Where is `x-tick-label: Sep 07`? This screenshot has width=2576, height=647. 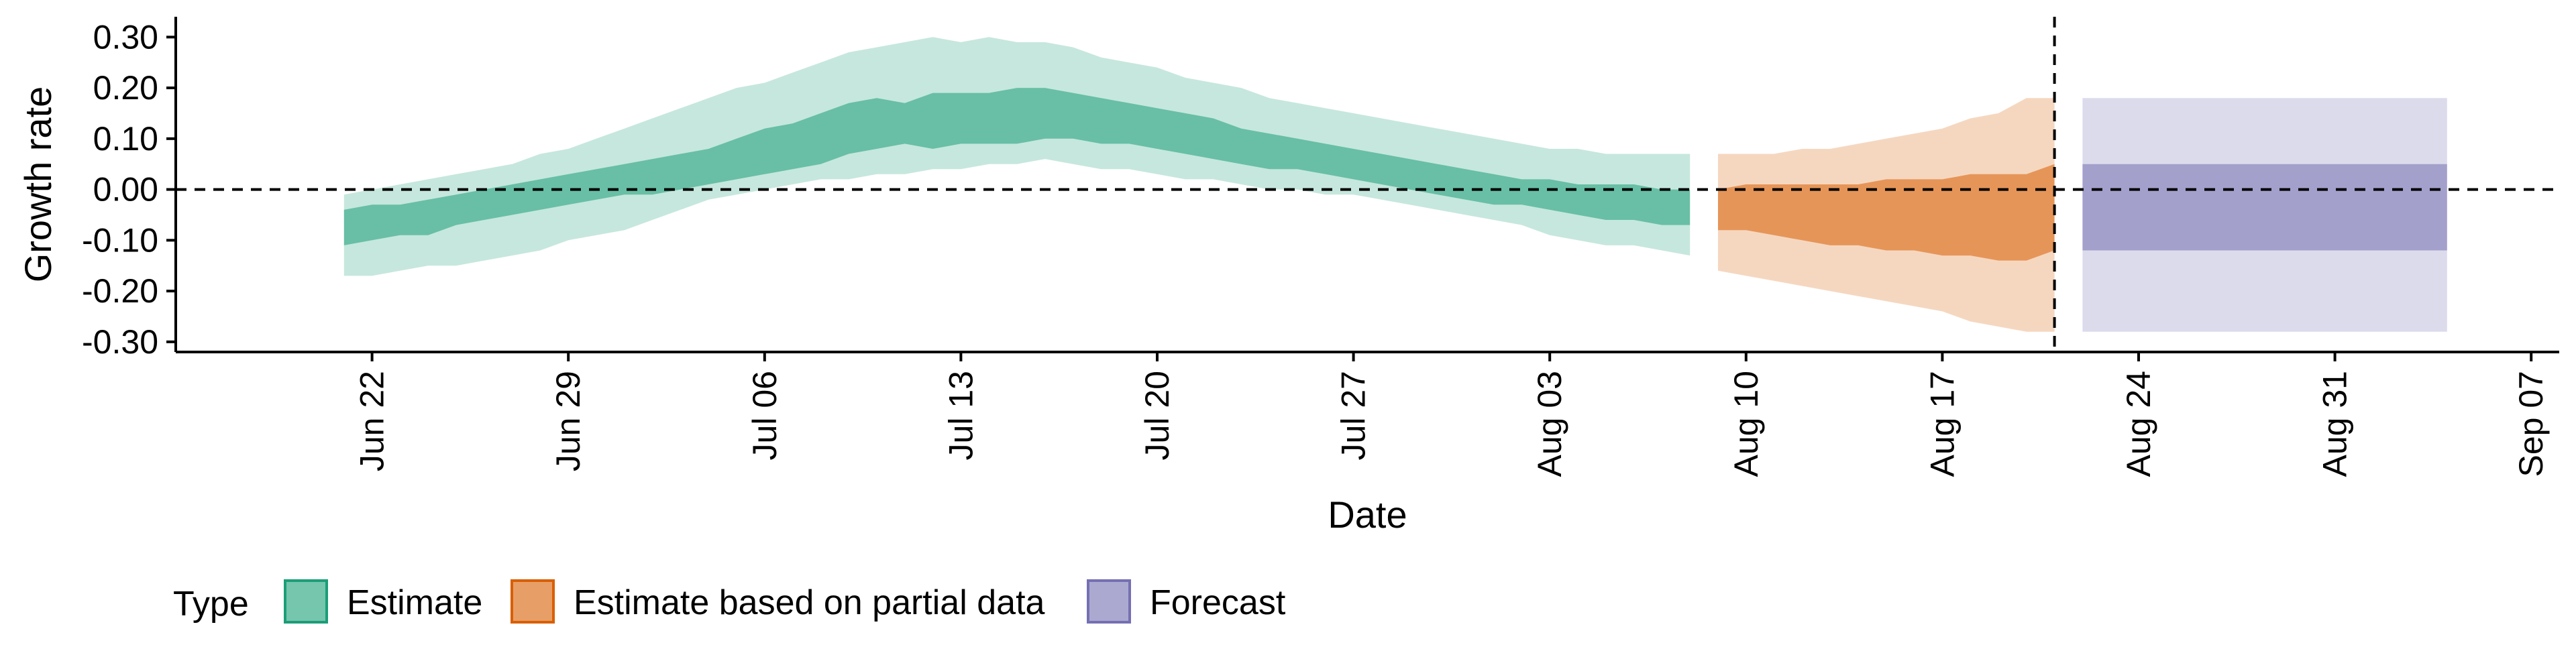
x-tick-label: Sep 07 is located at coordinates (2531, 424).